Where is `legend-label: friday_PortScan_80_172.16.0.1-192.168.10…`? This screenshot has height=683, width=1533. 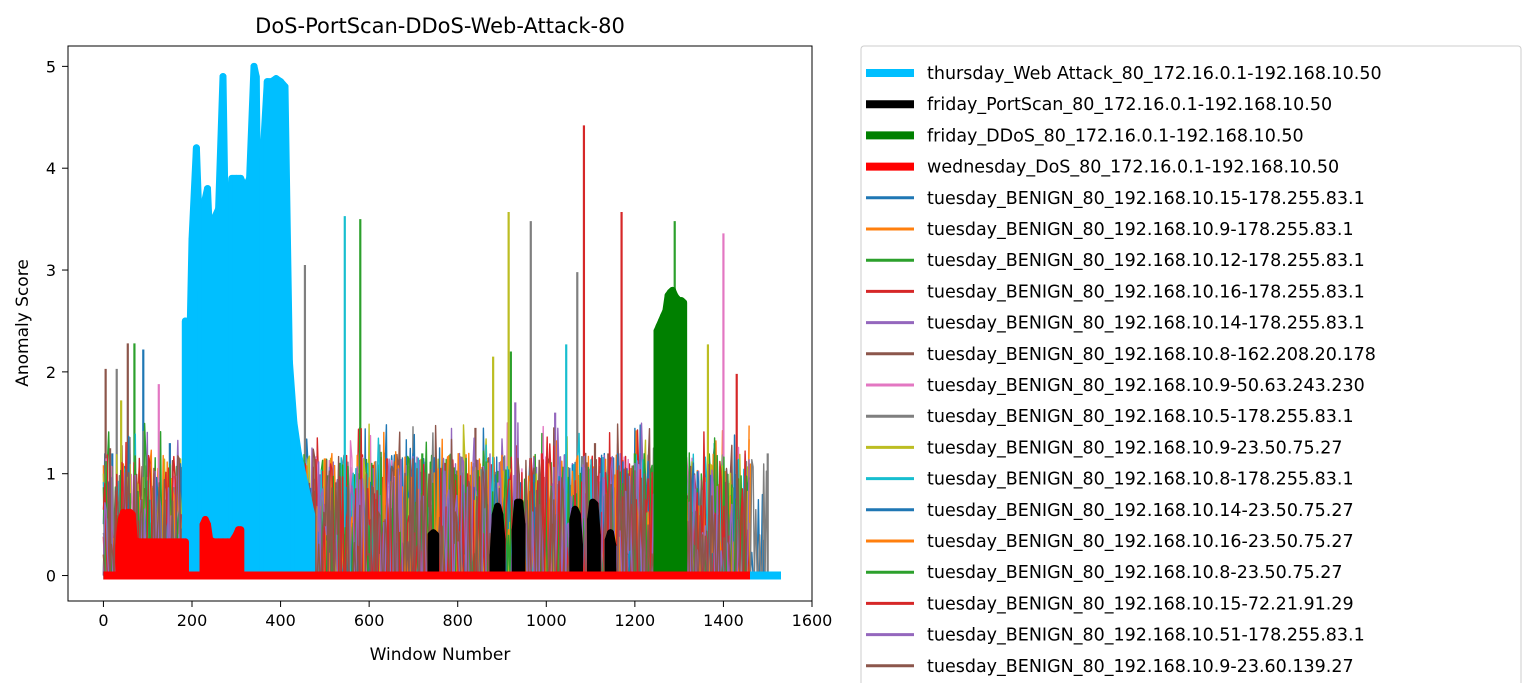
legend-label: friday_PortScan_80_172.16.0.1-192.168.10… is located at coordinates (1129, 105).